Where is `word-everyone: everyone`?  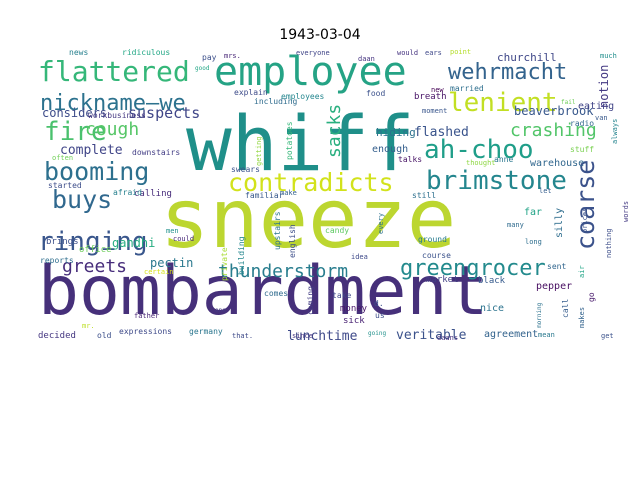
word-everyone: everyone is located at coordinates (313, 53).